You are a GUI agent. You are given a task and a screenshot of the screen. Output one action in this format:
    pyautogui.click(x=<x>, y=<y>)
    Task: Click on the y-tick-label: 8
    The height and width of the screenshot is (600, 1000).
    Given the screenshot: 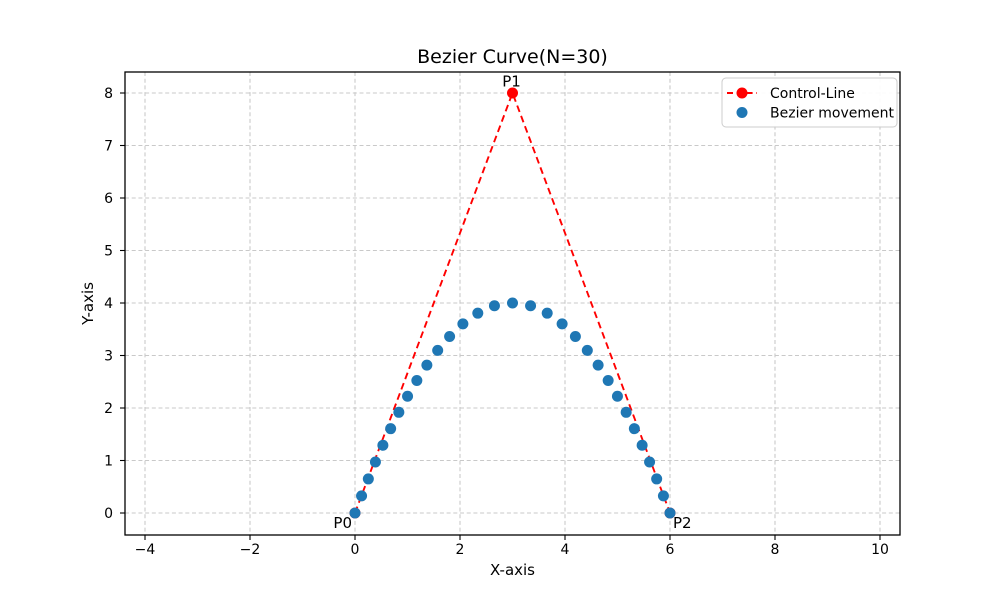 What is the action you would take?
    pyautogui.click(x=108, y=94)
    